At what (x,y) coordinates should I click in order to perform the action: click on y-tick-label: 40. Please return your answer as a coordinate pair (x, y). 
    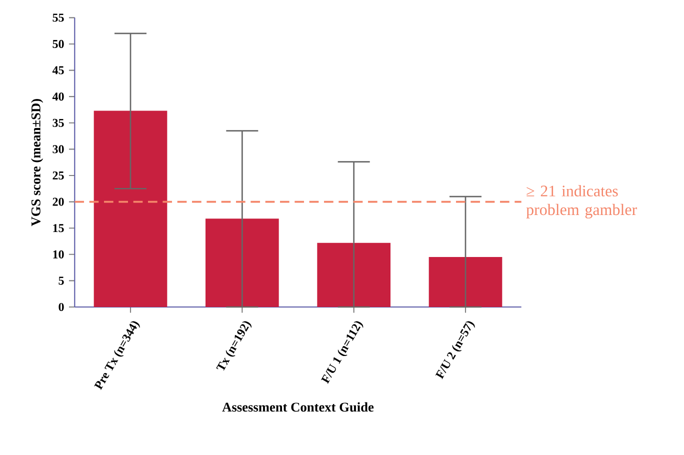
    Looking at the image, I should click on (58, 96).